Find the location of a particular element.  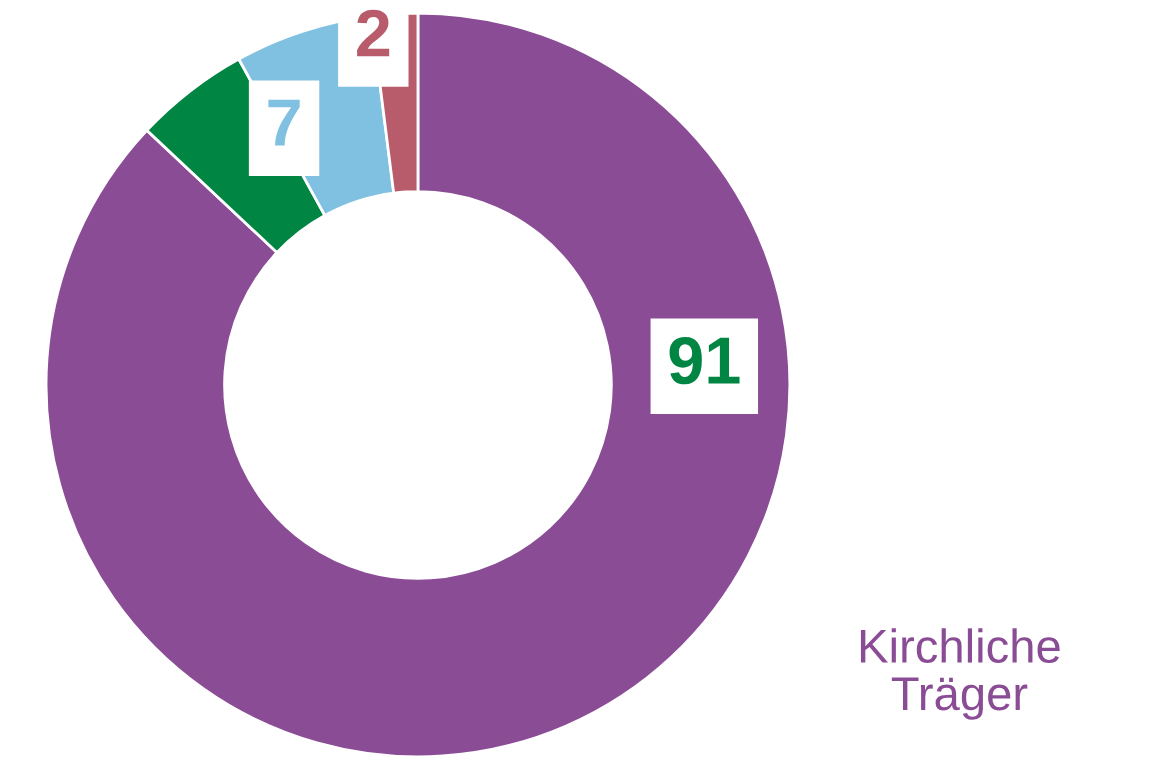

slice-label: Kirchliche Träger is located at coordinates (960, 674).